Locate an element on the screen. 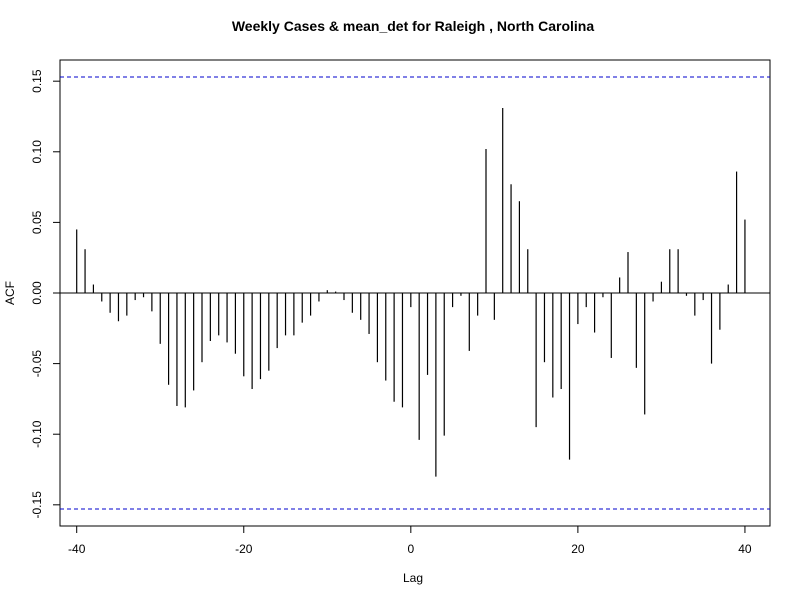  x-tick-label: -40 is located at coordinates (77, 549).